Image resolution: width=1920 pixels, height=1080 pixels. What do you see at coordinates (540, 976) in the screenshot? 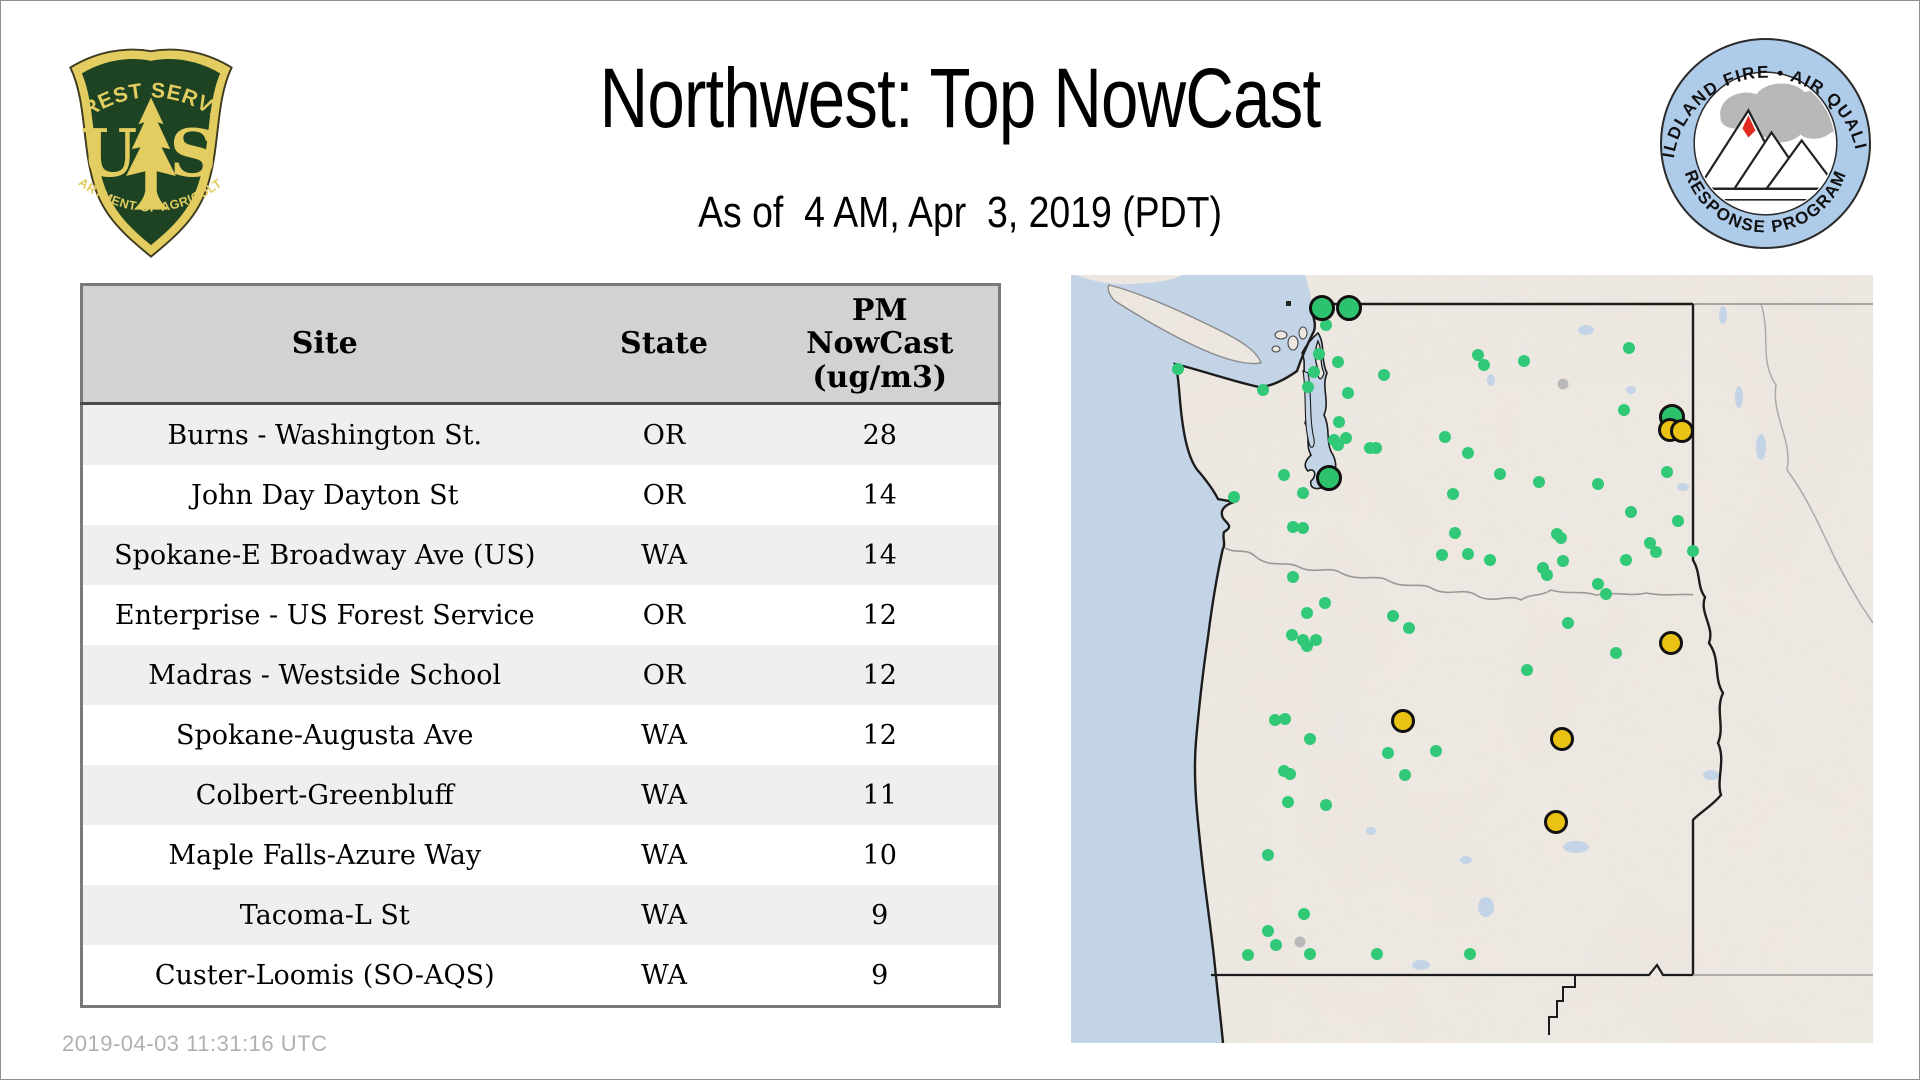
I see `table-row: Custer-Loomis (SO-AQS) WA 9` at bounding box center [540, 976].